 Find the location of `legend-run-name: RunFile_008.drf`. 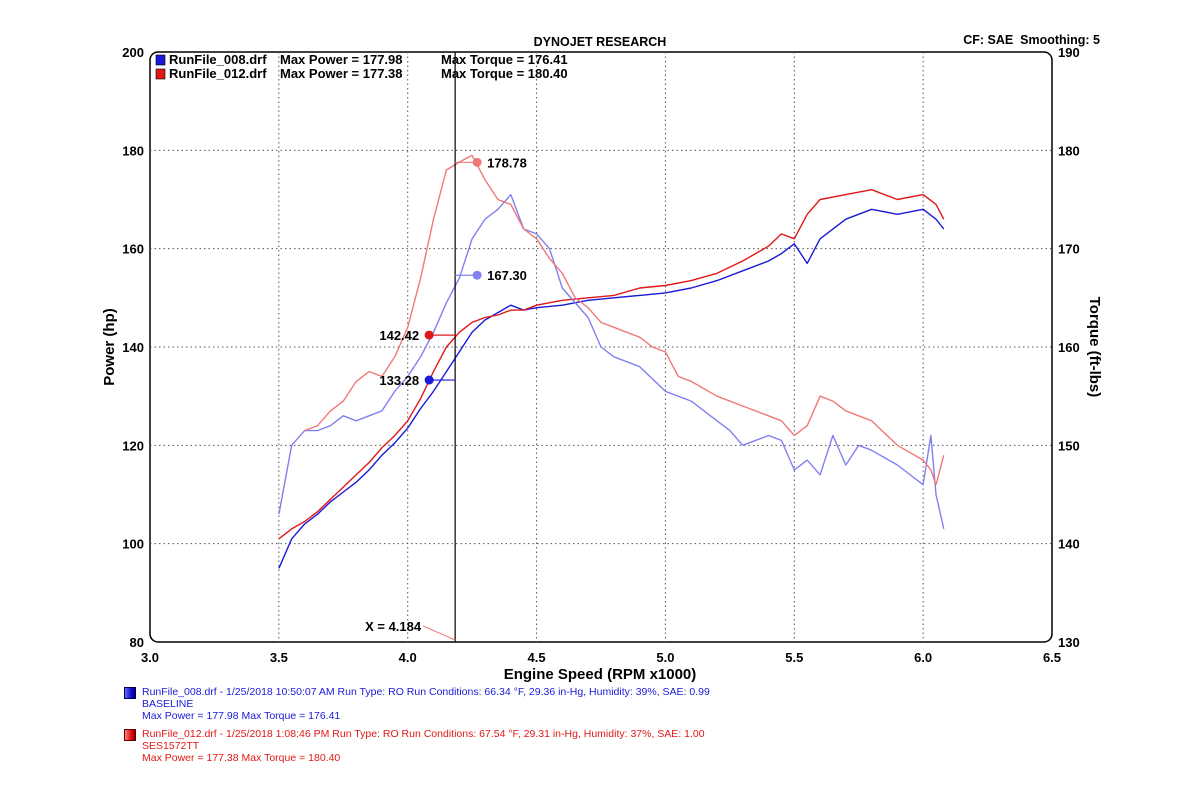

legend-run-name: RunFile_008.drf is located at coordinates (218, 59).